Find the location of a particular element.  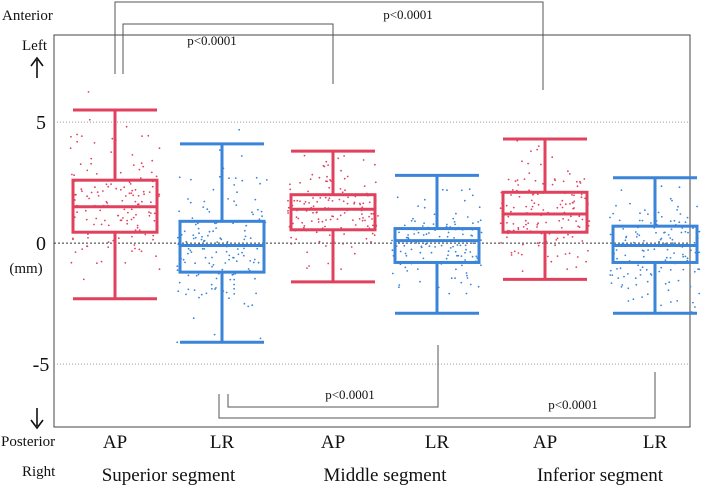

direction-label-anterior: Anterior is located at coordinates (27, 16).